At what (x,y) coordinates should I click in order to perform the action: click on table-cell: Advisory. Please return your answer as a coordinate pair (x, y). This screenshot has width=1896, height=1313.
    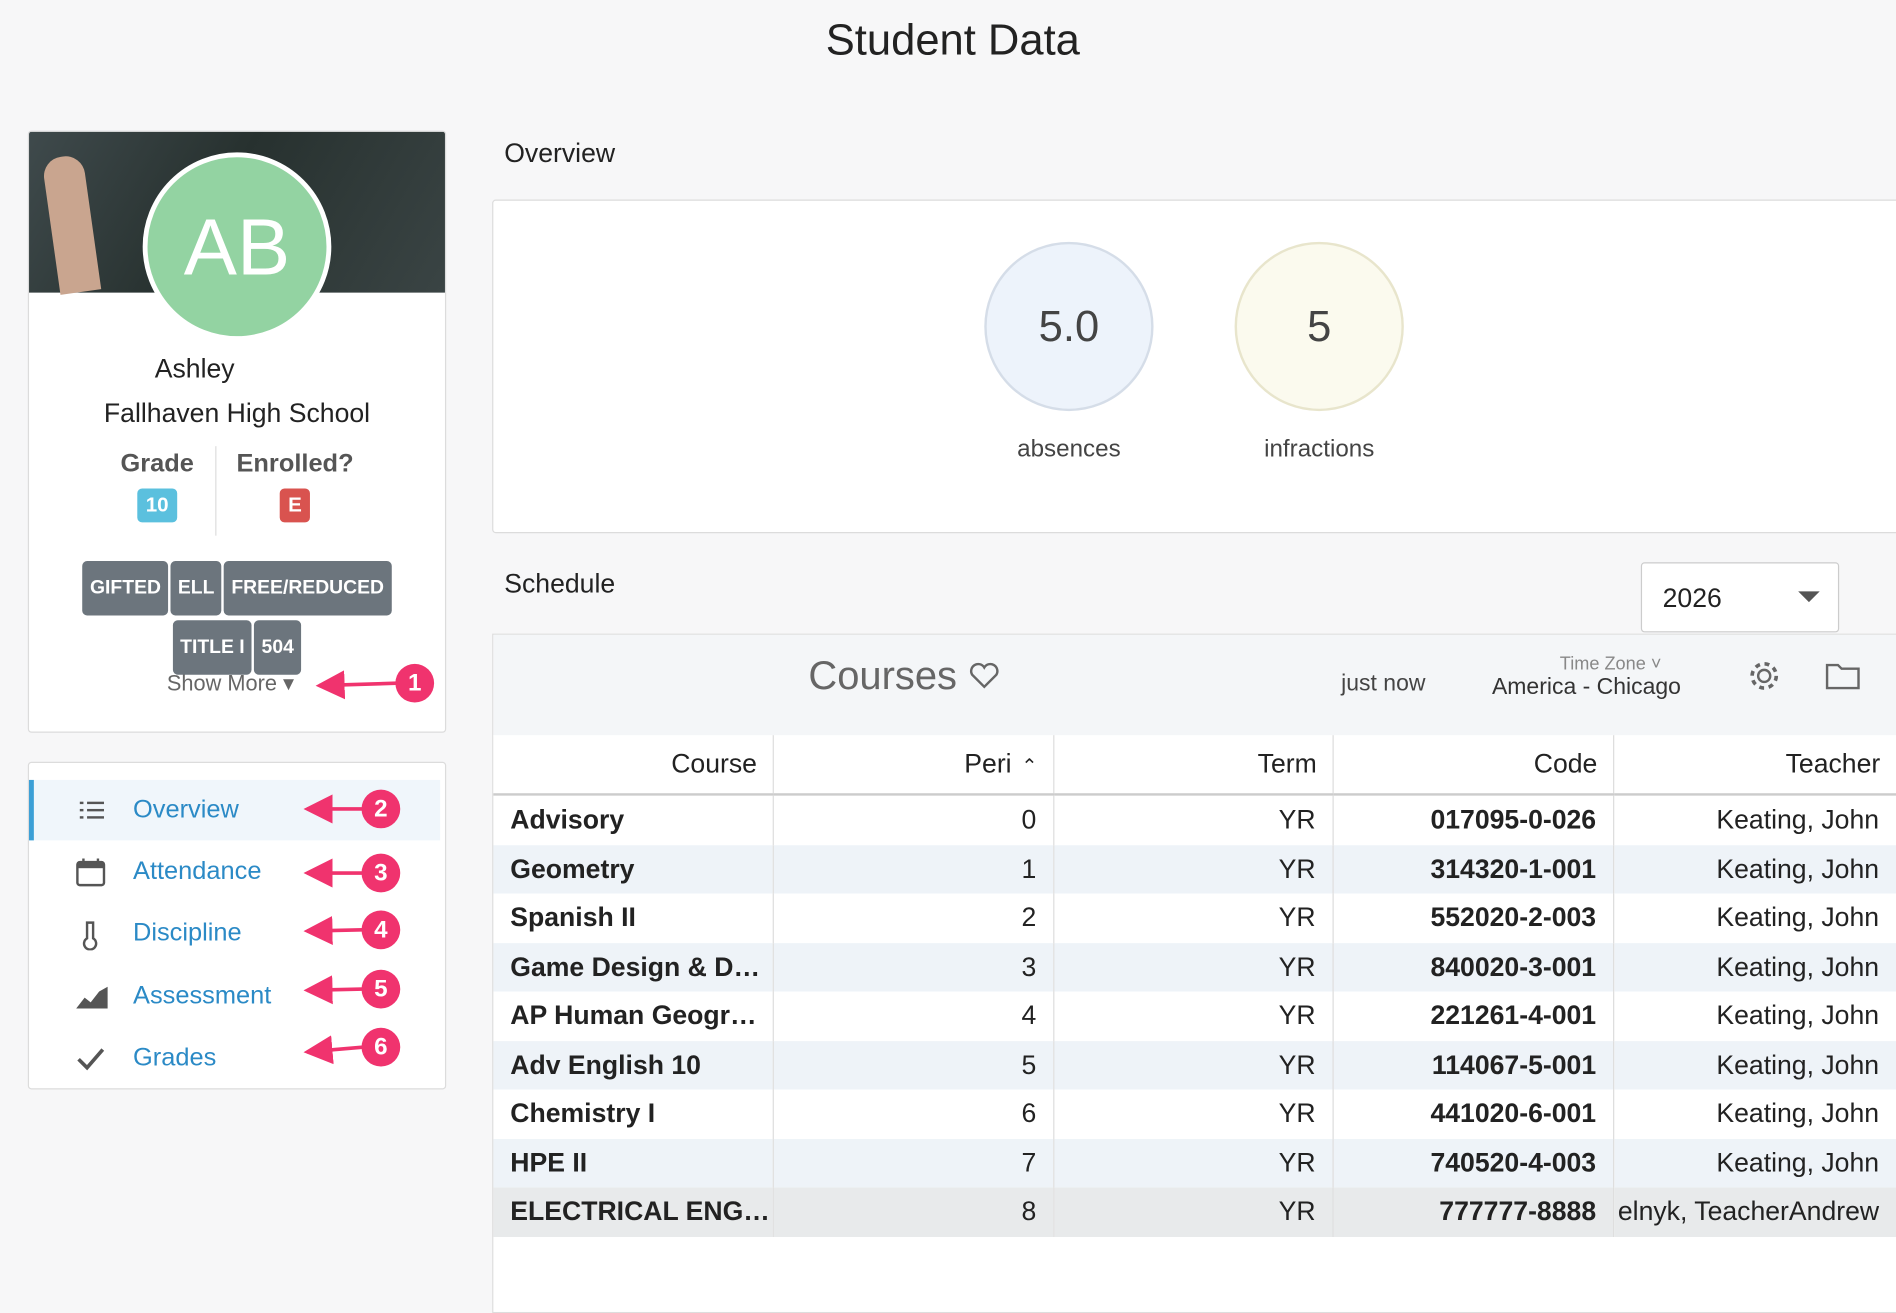
    Looking at the image, I should click on (633, 819).